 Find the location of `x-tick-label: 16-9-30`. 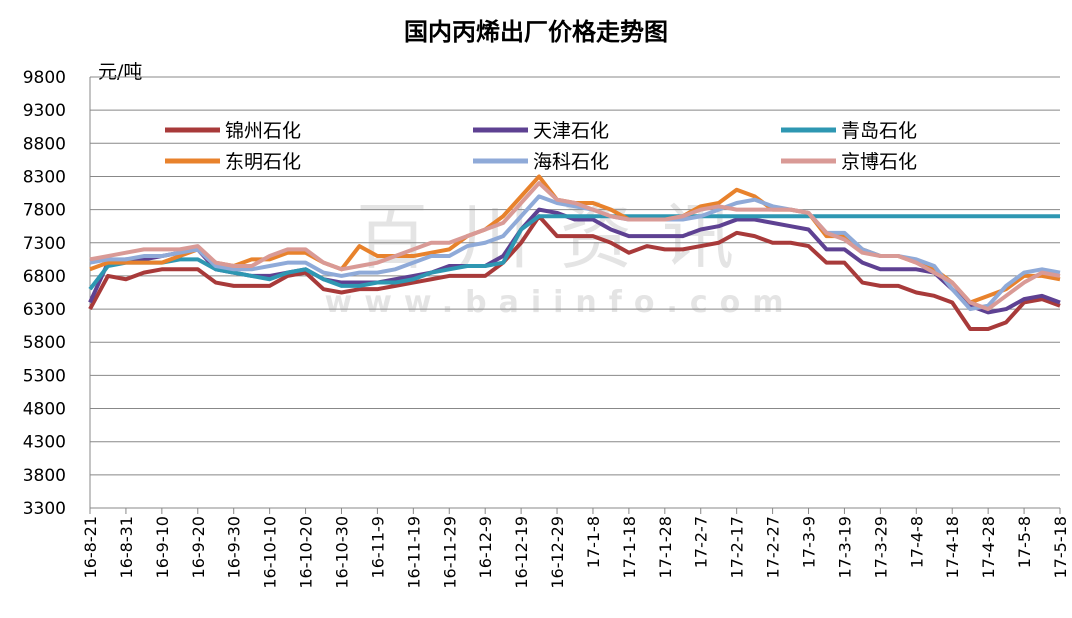

x-tick-label: 16-9-30 is located at coordinates (234, 547).